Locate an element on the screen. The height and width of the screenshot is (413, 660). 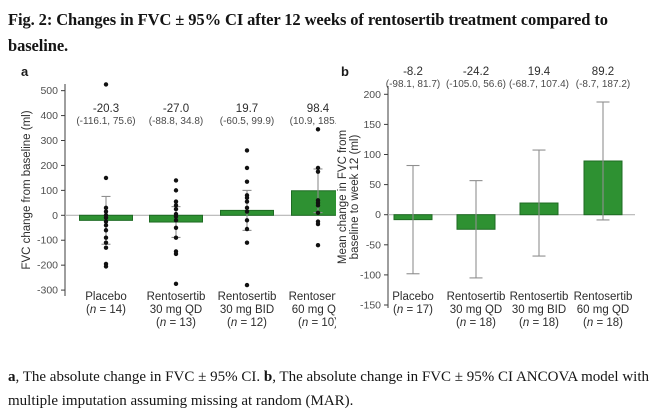
annotation-mean: 89.2 is located at coordinates (603, 72).